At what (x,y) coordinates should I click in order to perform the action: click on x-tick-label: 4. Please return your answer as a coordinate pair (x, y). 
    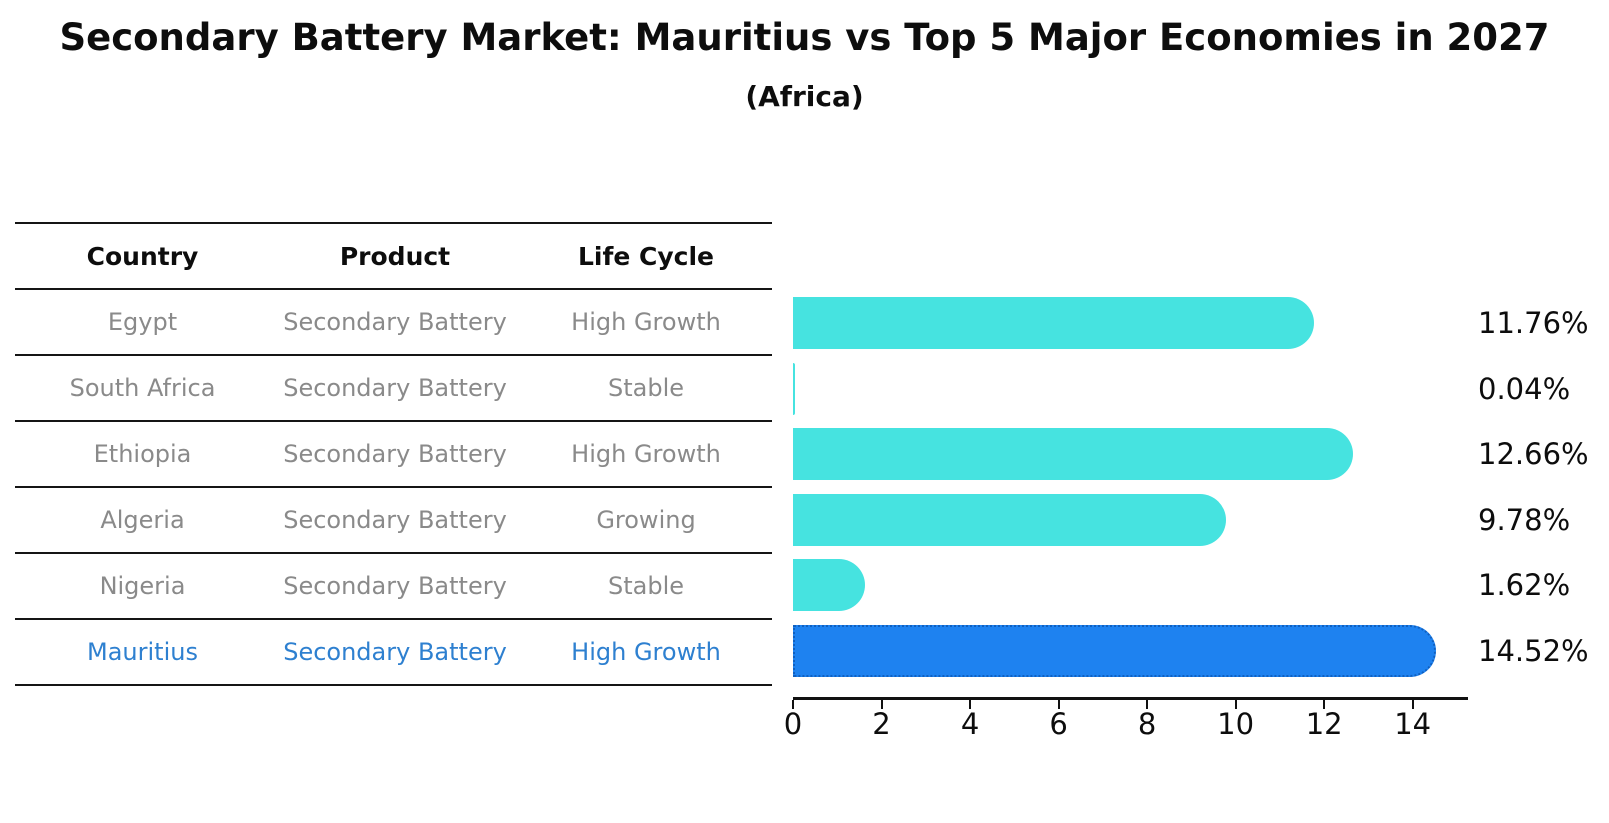
    Looking at the image, I should click on (970, 724).